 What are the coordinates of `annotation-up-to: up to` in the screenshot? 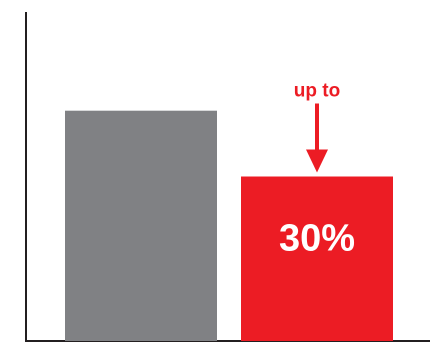 It's located at (317, 91).